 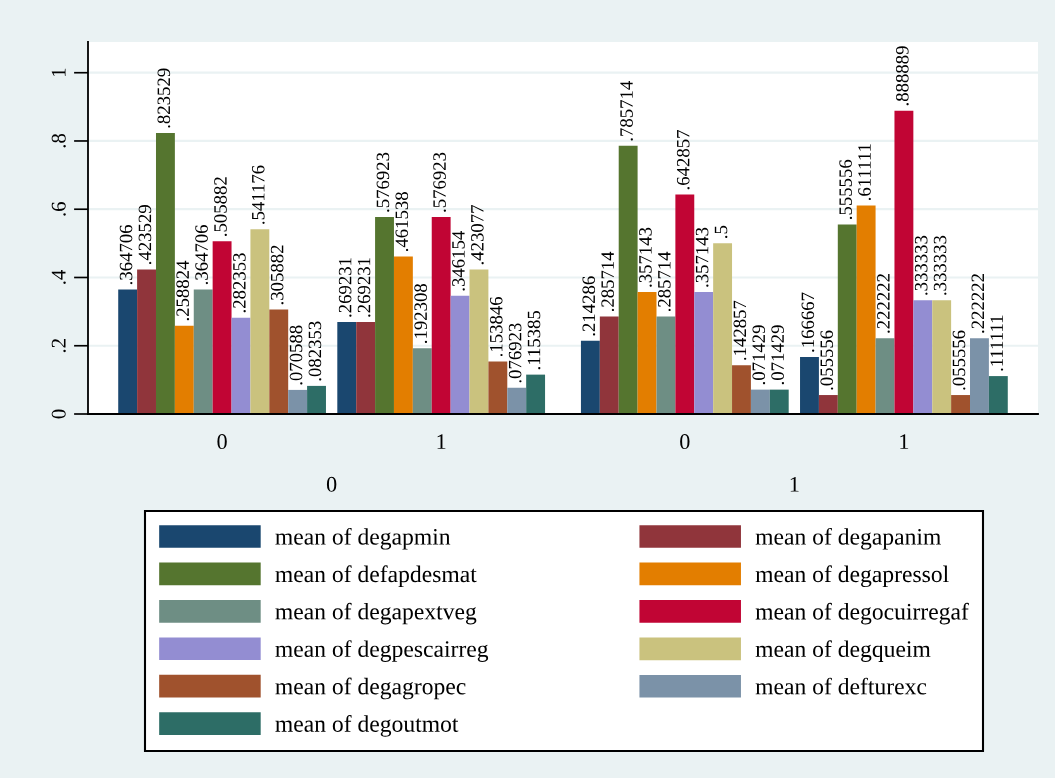 I want to click on data-label: .282353, so click(x=239, y=283).